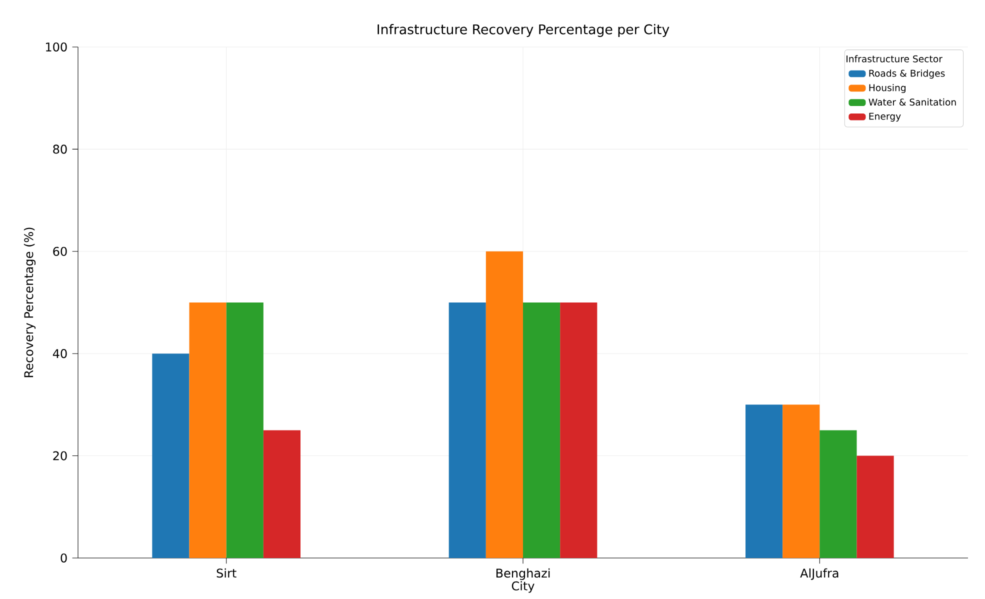  Describe the element at coordinates (524, 30) in the screenshot. I see `chart-title: Infrastructure Recovery Percentage per City` at that location.